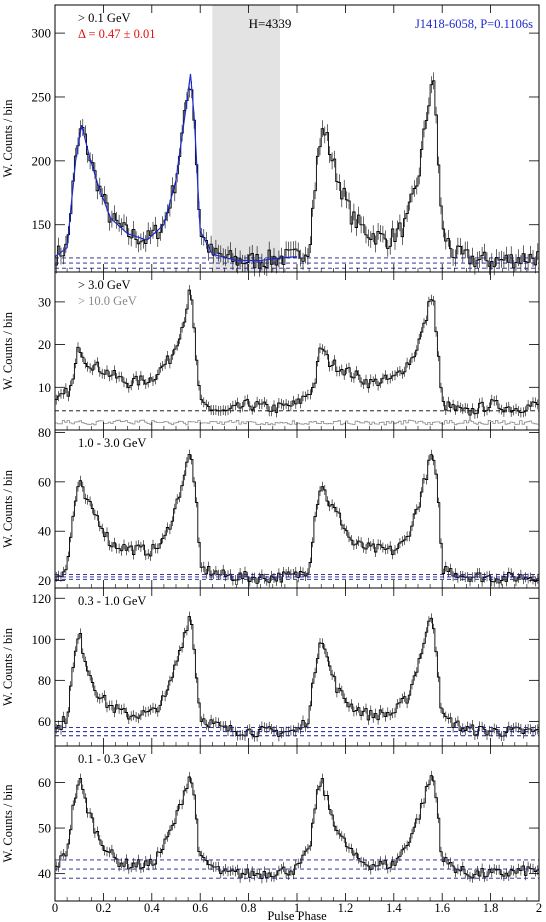 This screenshot has height=922, width=546. I want to click on y-tick-label: 120, so click(42, 598).